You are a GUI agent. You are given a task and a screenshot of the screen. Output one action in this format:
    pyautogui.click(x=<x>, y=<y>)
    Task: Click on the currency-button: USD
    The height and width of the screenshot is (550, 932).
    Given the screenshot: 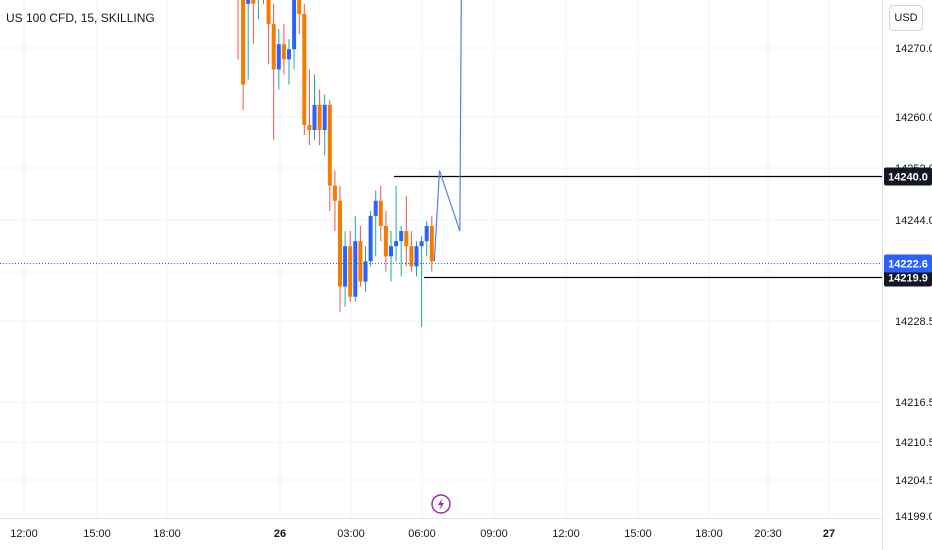 What is the action you would take?
    pyautogui.click(x=906, y=18)
    